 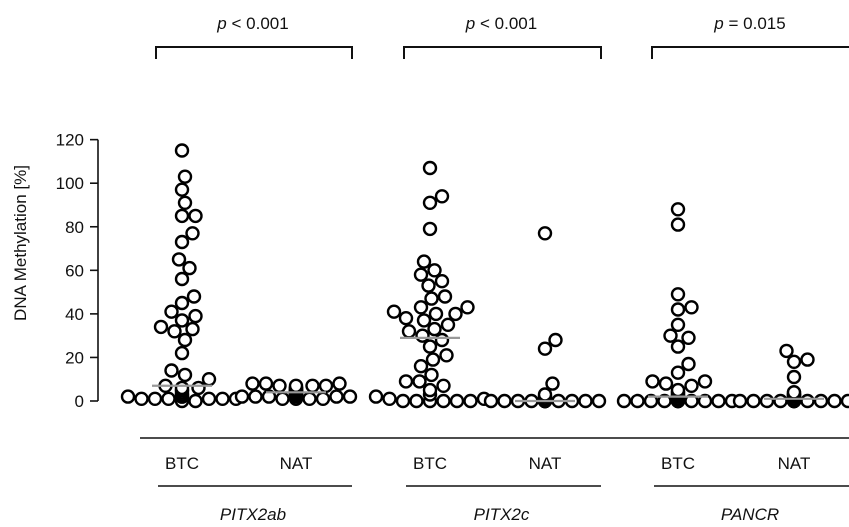 I want to click on y-tick-label: 20, so click(x=74, y=357).